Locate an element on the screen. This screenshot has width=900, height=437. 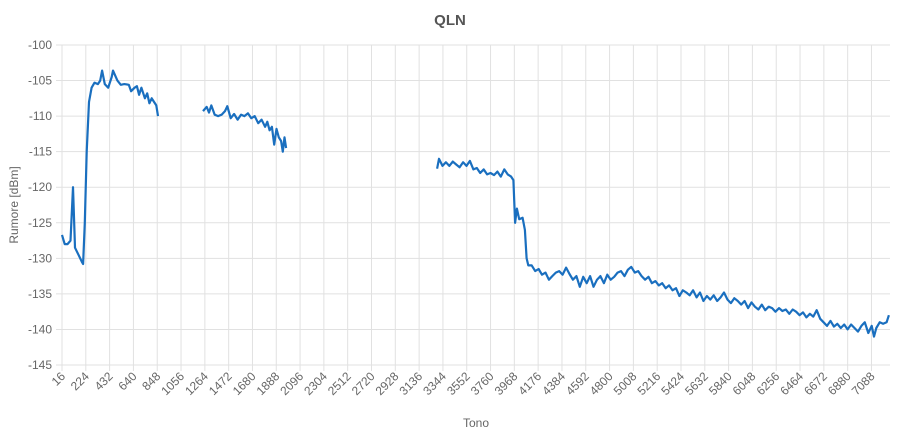
x-tick-label: 2512 is located at coordinates (339, 383).